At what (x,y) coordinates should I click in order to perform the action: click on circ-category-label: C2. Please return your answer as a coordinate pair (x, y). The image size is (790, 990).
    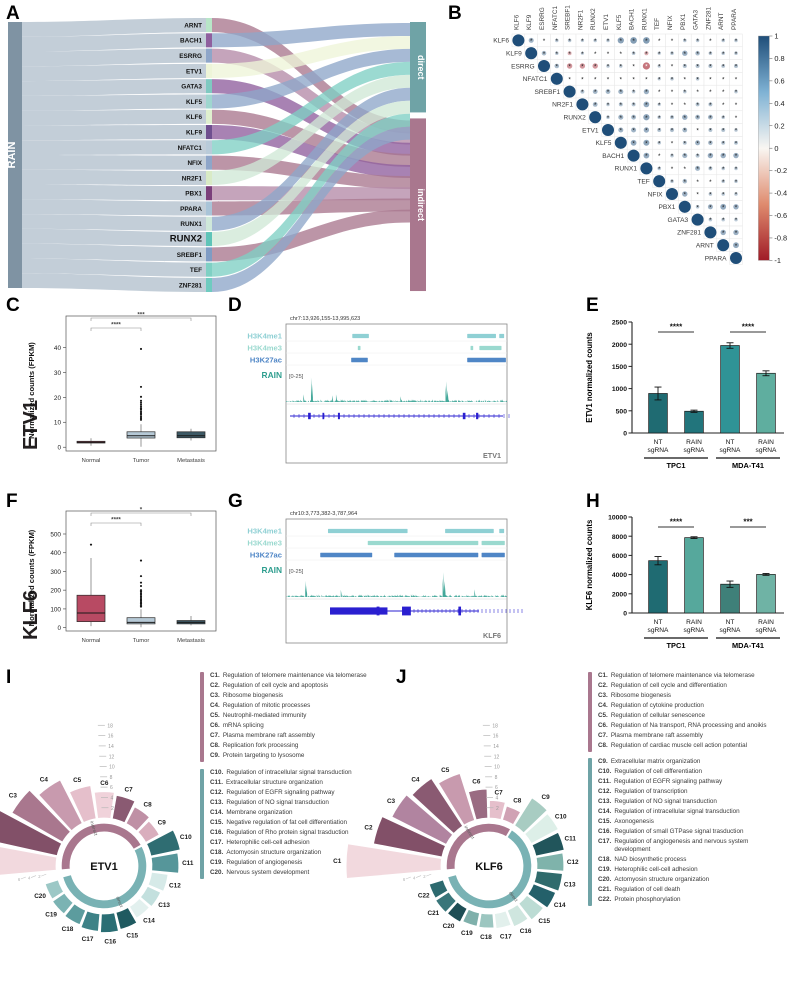
    Looking at the image, I should click on (368, 827).